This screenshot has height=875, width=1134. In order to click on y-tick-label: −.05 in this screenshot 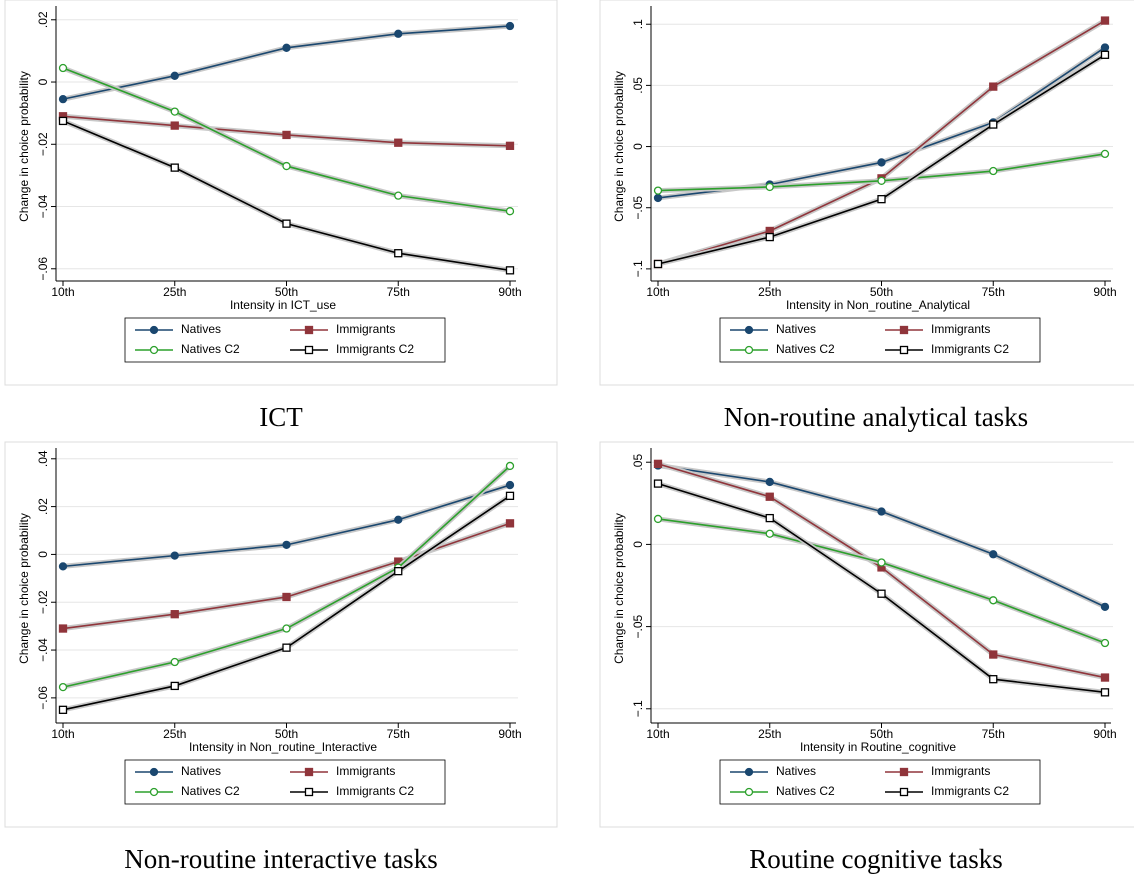, I will do `click(638, 626)`.